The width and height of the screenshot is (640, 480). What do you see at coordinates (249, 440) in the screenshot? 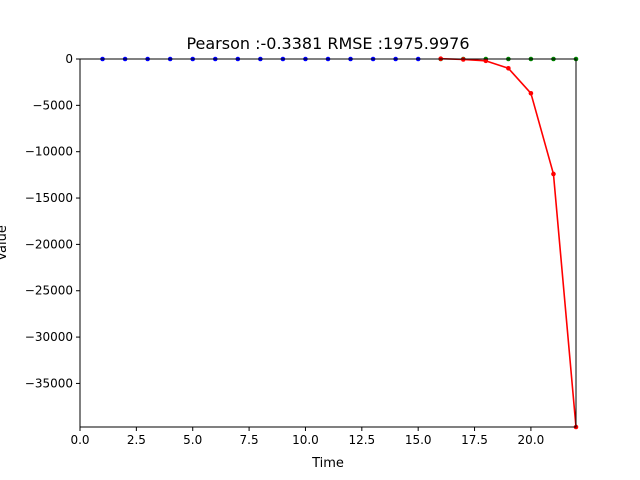
I see `x-tick-label: 7.5` at bounding box center [249, 440].